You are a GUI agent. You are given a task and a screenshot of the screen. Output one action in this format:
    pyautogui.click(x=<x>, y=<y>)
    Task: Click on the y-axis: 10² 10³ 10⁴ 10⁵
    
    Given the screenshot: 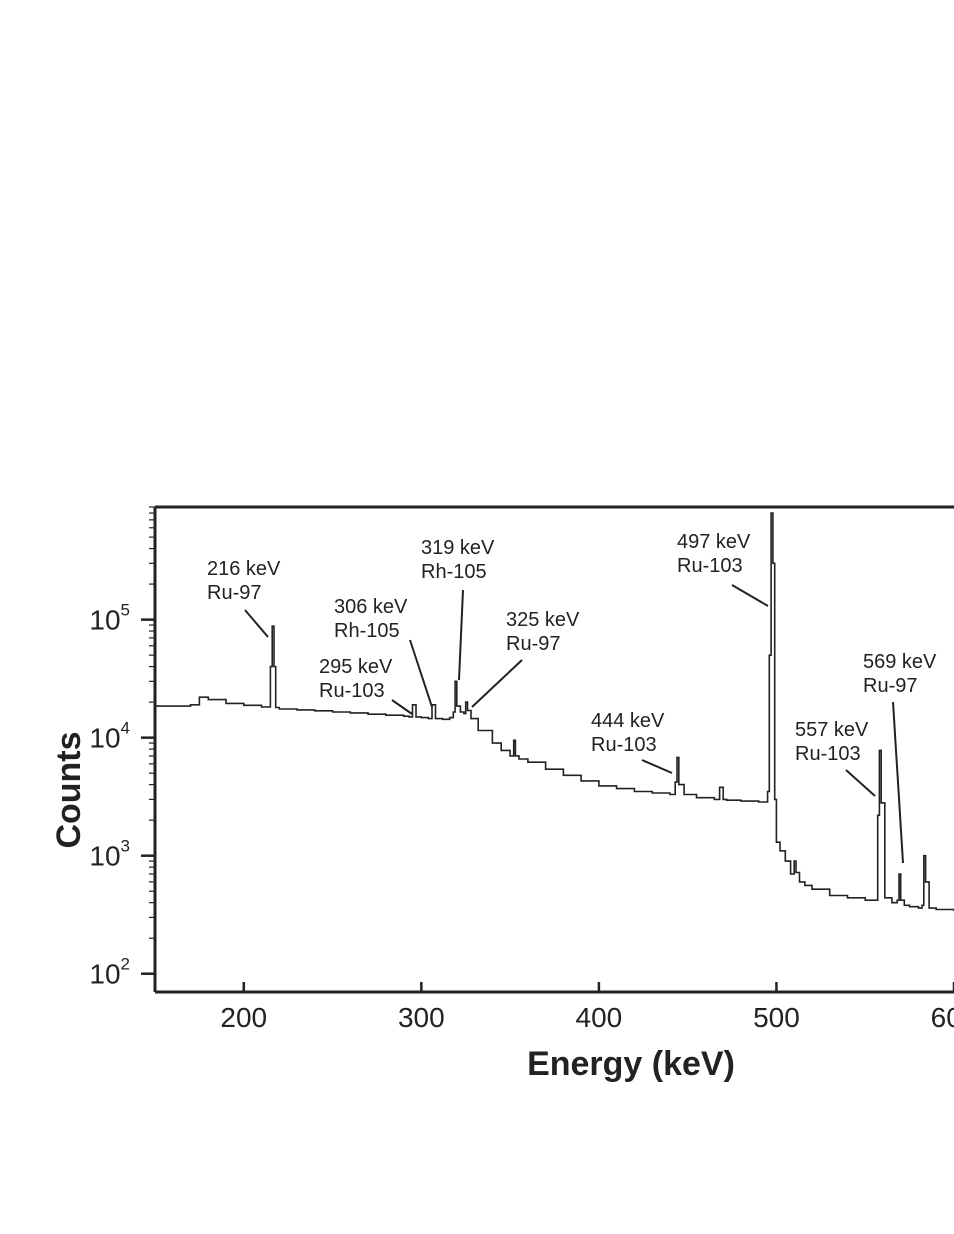 What is the action you would take?
    pyautogui.click(x=122, y=748)
    